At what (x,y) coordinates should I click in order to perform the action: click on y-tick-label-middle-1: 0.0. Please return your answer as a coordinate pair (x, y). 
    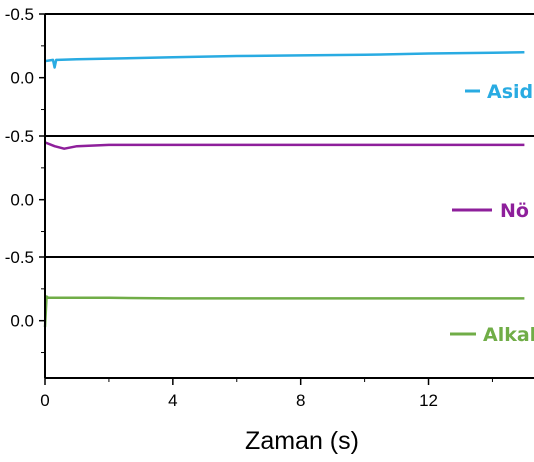
    Looking at the image, I should click on (22, 200).